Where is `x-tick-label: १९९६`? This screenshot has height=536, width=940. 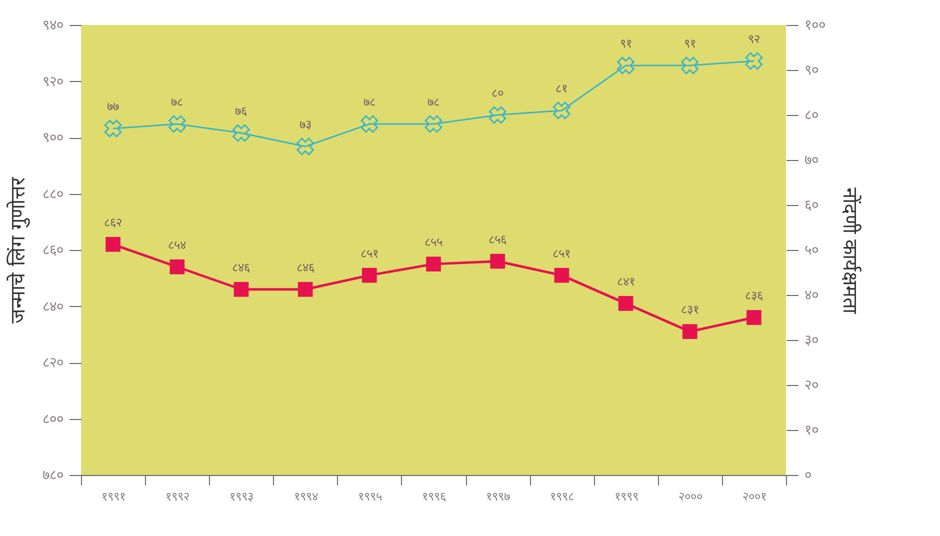
x-tick-label: १९९६ is located at coordinates (434, 497).